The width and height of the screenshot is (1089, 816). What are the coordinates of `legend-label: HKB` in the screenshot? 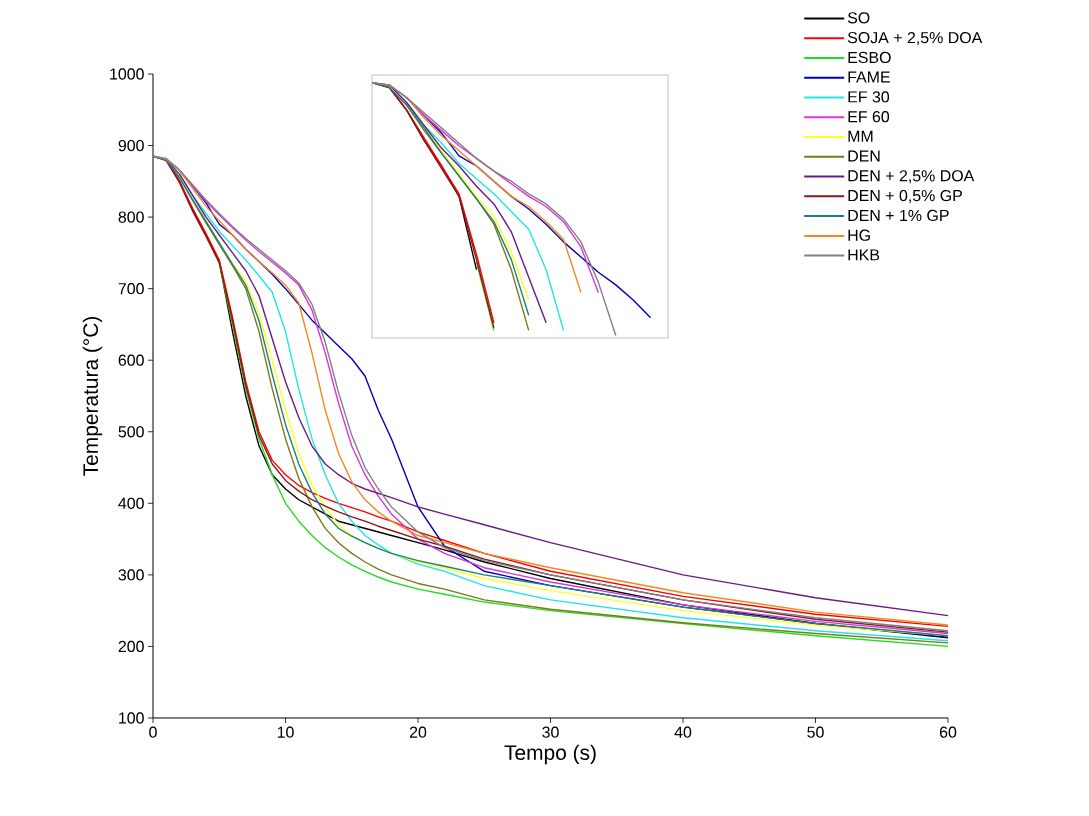 It's located at (864, 255).